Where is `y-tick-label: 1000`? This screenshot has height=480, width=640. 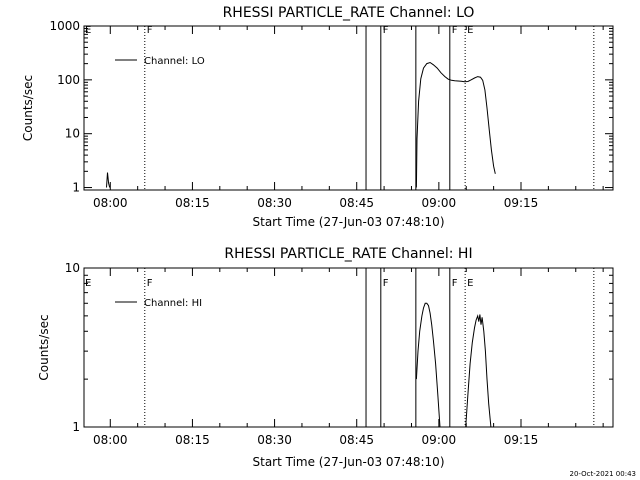
y-tick-label: 1000 is located at coordinates (64, 26).